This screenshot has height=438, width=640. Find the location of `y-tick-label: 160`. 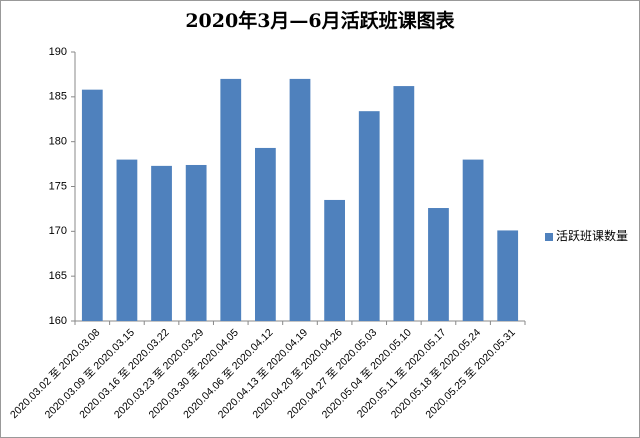

y-tick-label: 160 is located at coordinates (58, 321).